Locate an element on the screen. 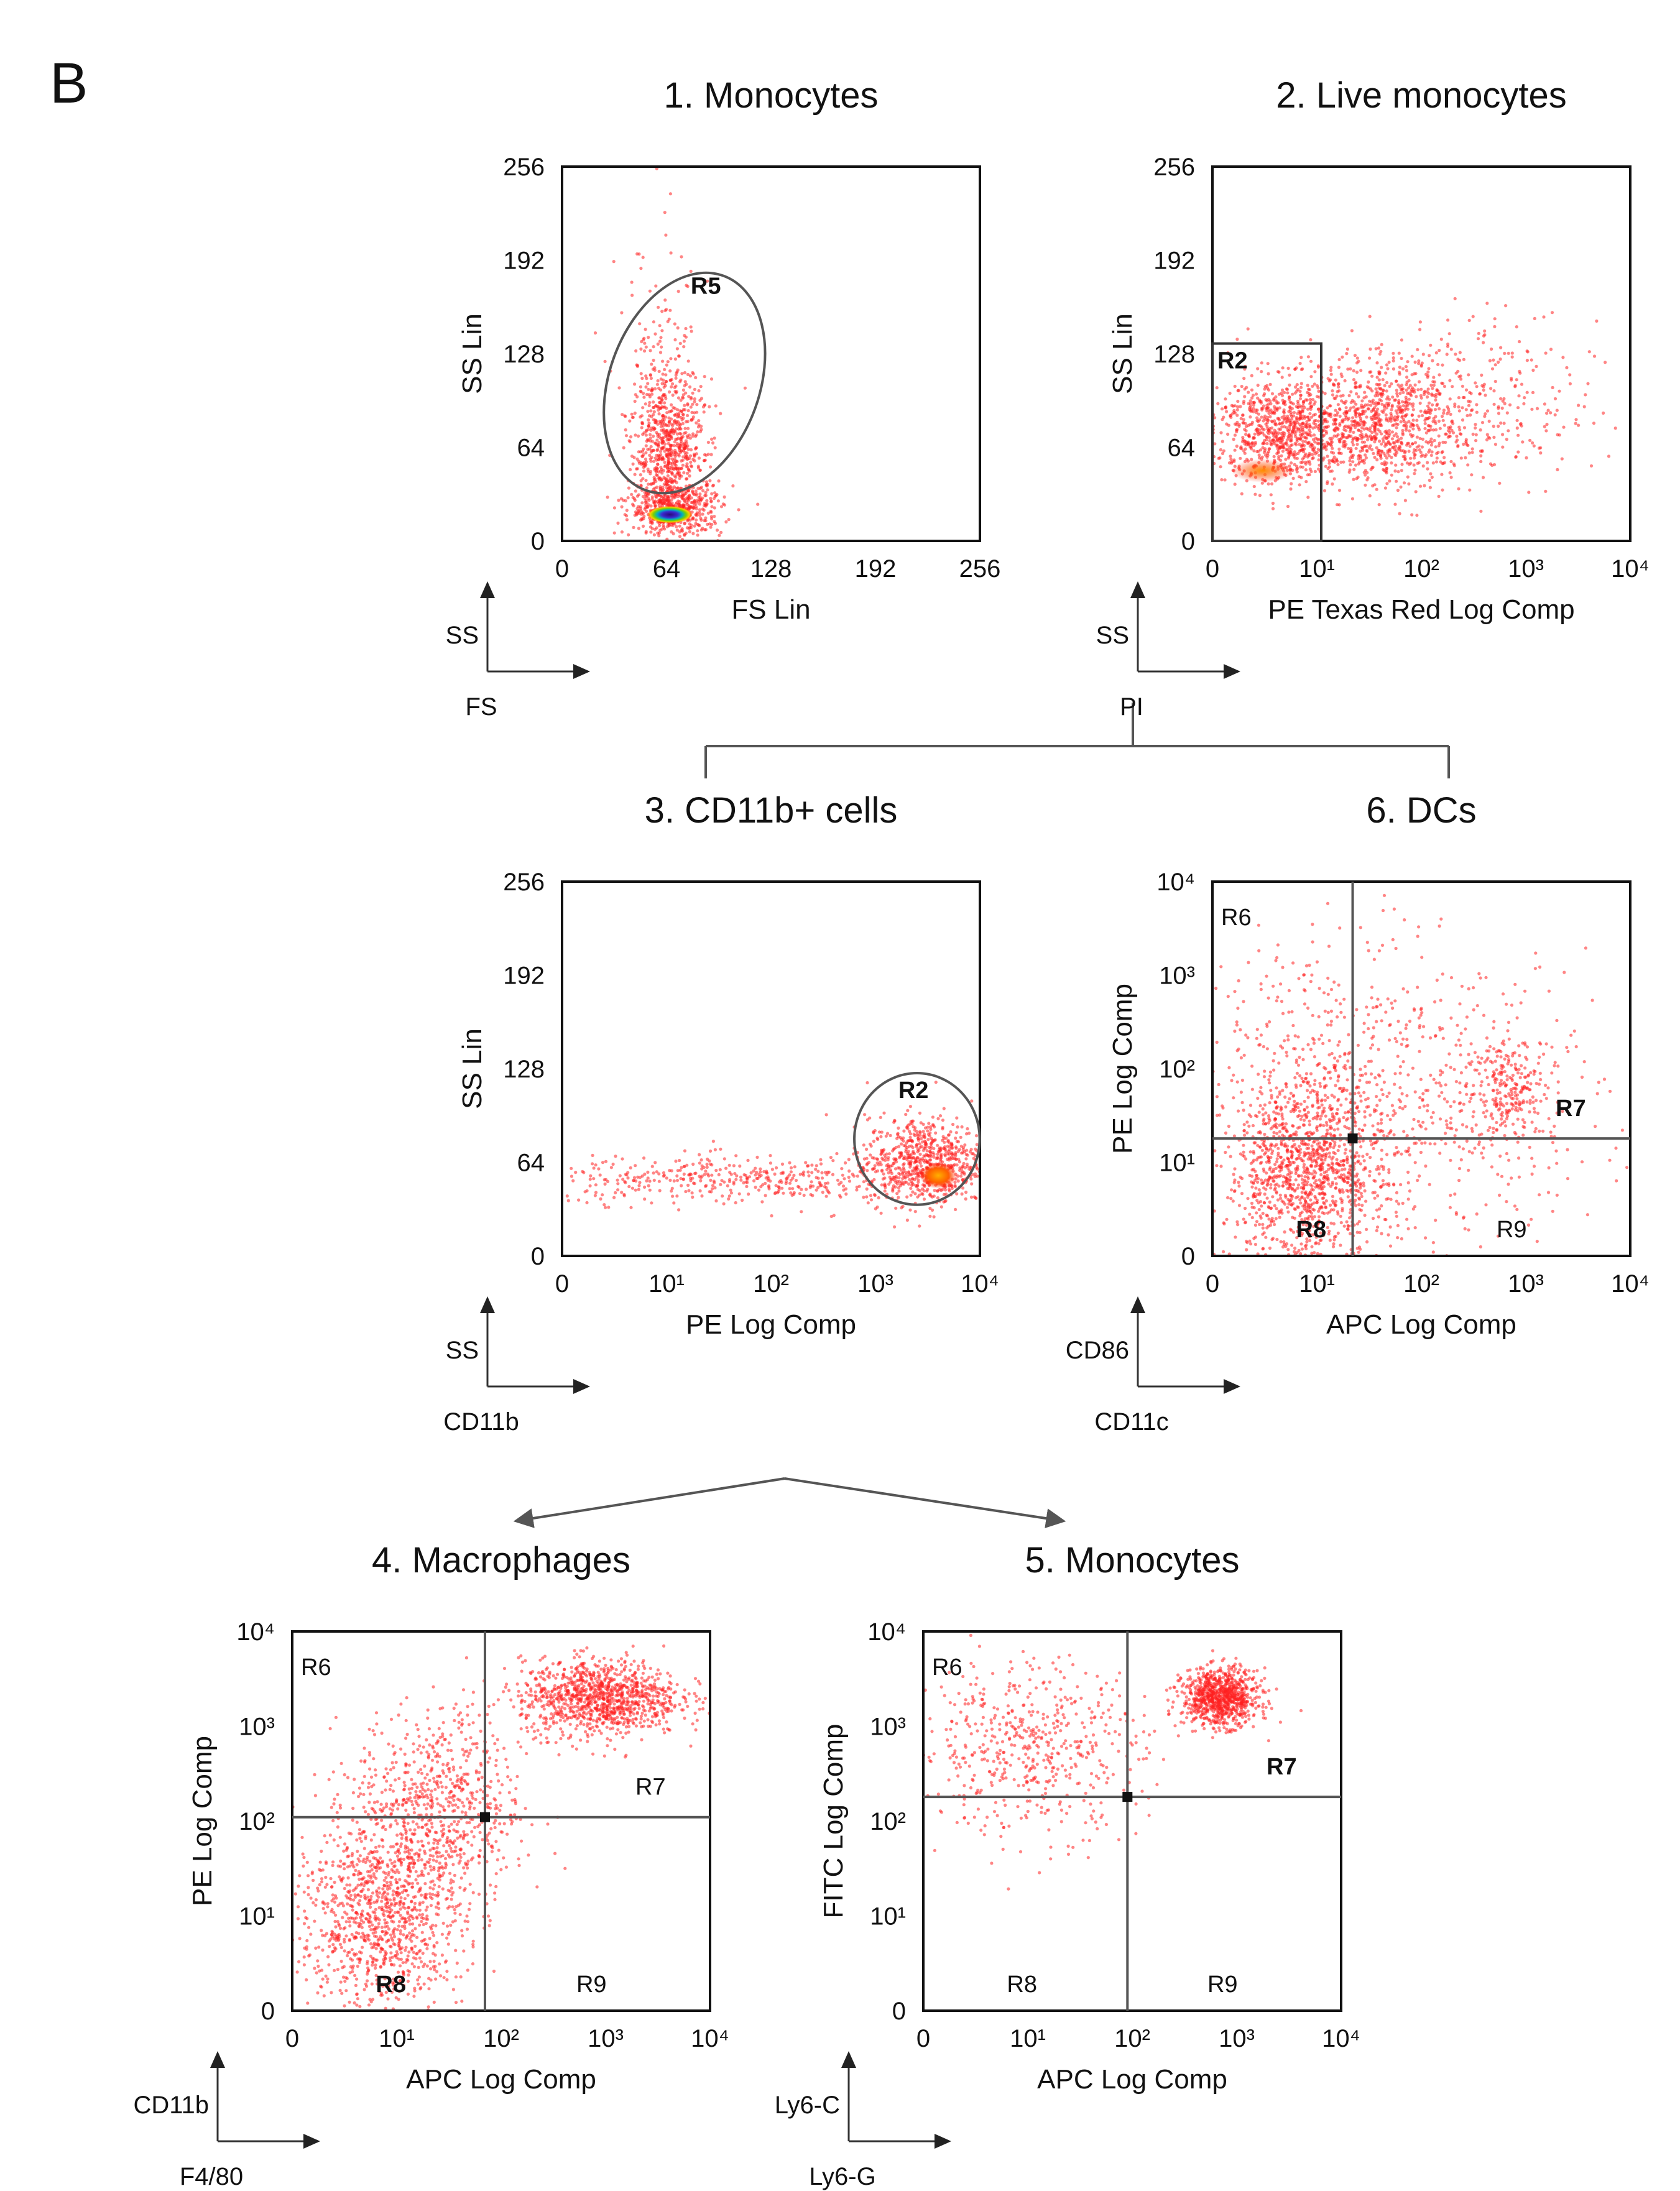 The height and width of the screenshot is (2191, 1680). plot-frame is located at coordinates (1421, 353).